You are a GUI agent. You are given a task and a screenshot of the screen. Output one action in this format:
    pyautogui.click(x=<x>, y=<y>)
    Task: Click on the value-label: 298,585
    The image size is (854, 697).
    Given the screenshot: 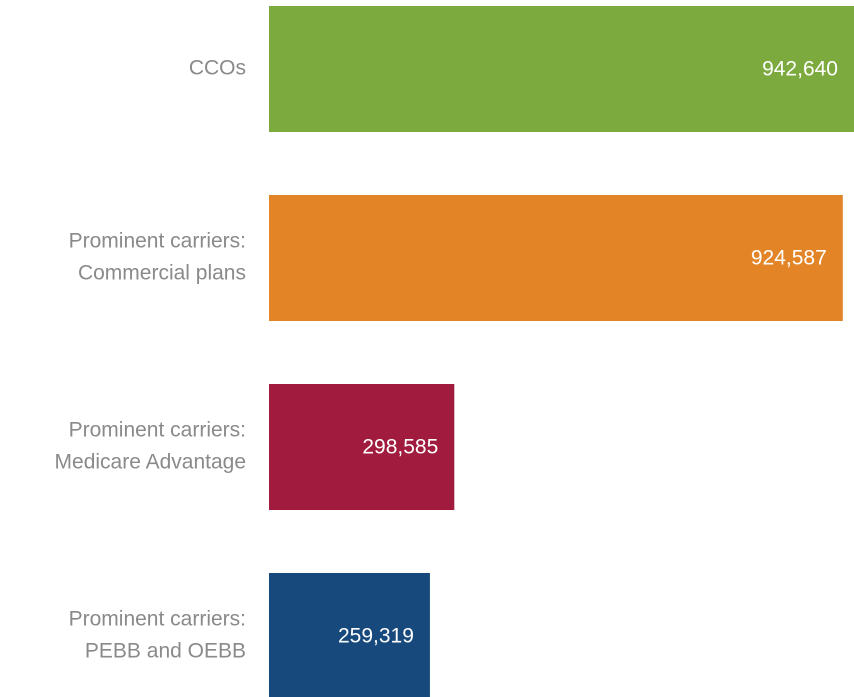 What is the action you would take?
    pyautogui.click(x=400, y=447)
    